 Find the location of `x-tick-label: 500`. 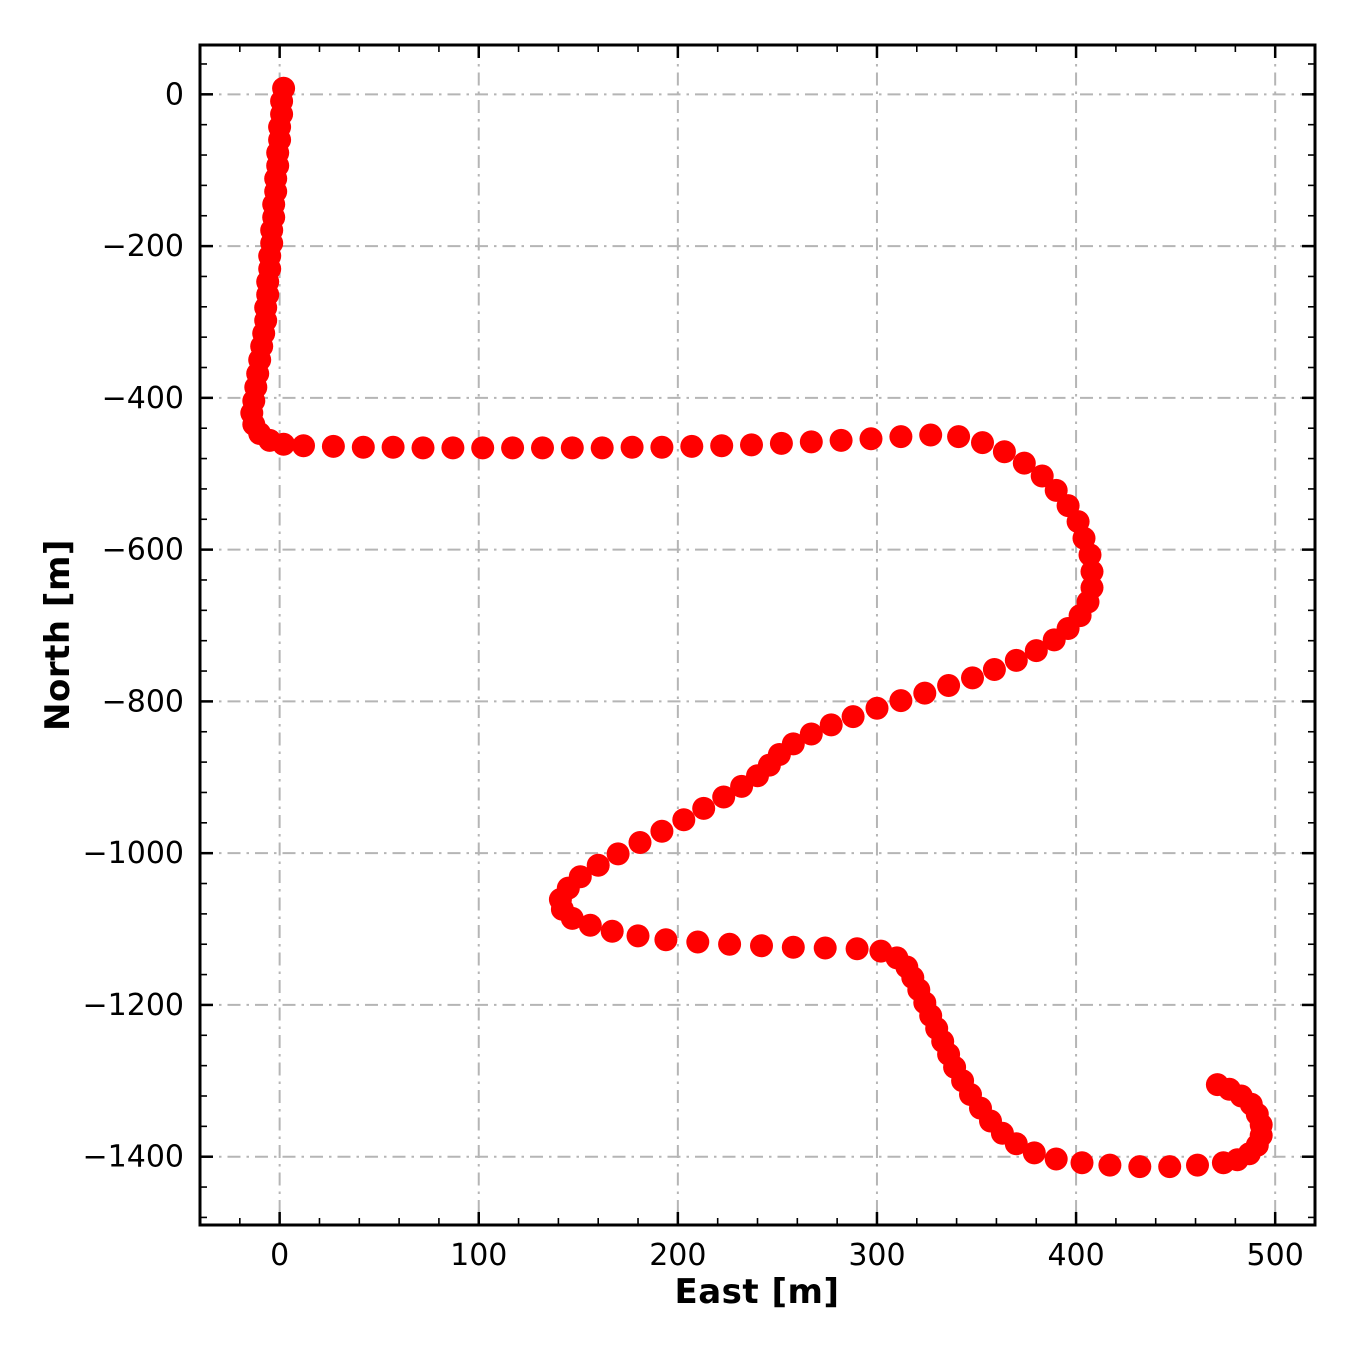

x-tick-label: 500 is located at coordinates (1275, 1255).